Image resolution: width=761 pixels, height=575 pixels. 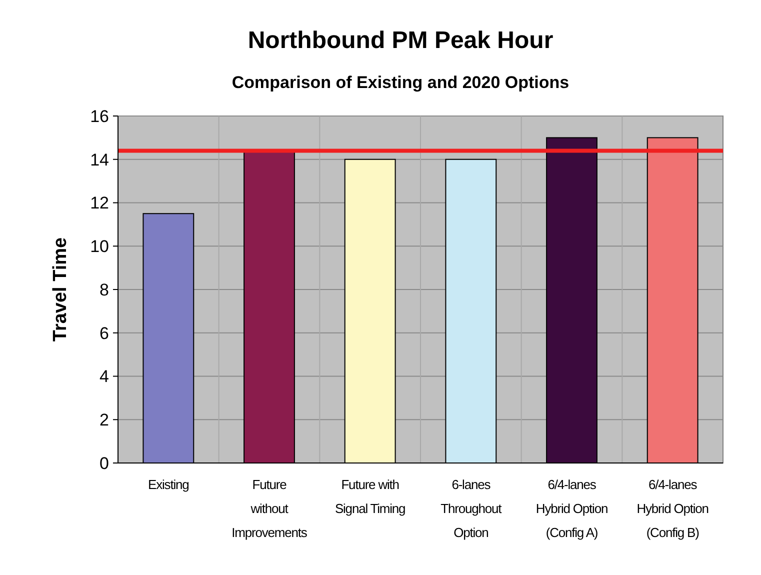 I want to click on x-tick-label: 6-lanes Throughout Option, so click(x=471, y=508).